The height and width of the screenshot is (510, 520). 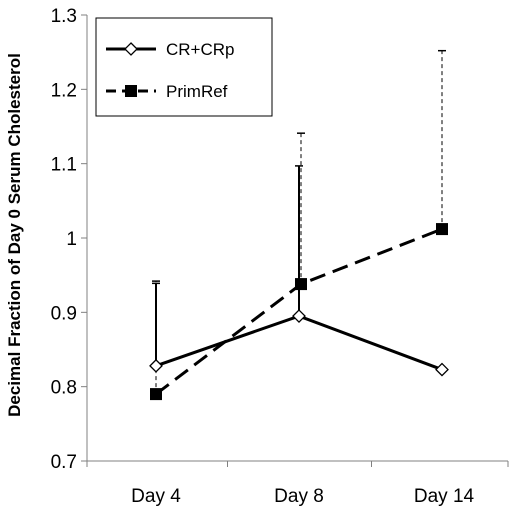 What do you see at coordinates (64, 313) in the screenshot?
I see `y-tick-label: 0.9` at bounding box center [64, 313].